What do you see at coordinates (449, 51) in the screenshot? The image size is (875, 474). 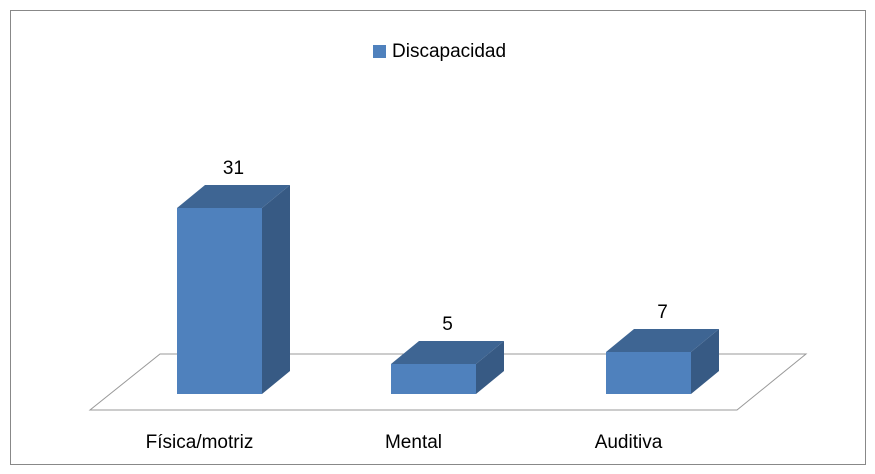 I see `legend-label: Discapacidad` at bounding box center [449, 51].